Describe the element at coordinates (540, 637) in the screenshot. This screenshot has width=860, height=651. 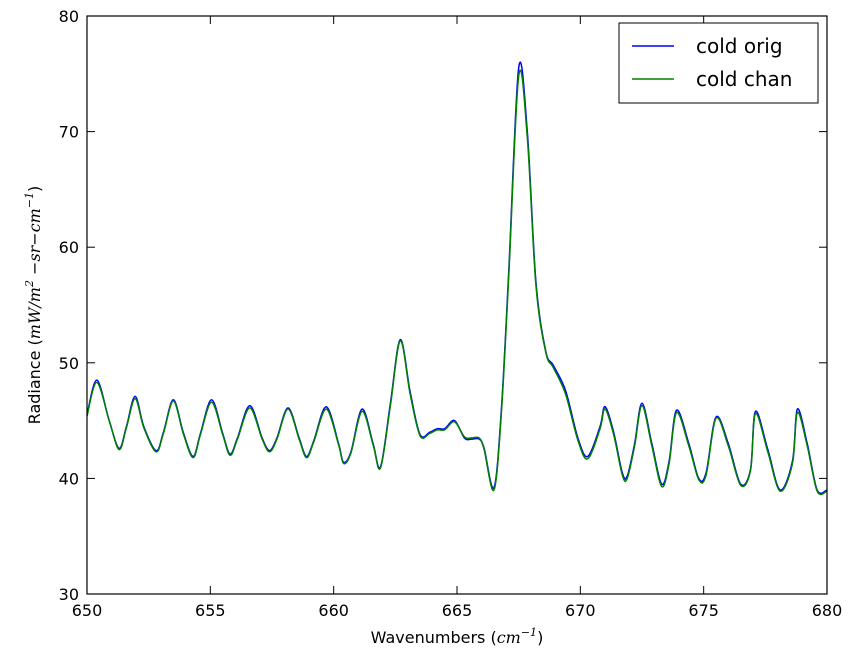
I see `x-axis-label-close: )` at that location.